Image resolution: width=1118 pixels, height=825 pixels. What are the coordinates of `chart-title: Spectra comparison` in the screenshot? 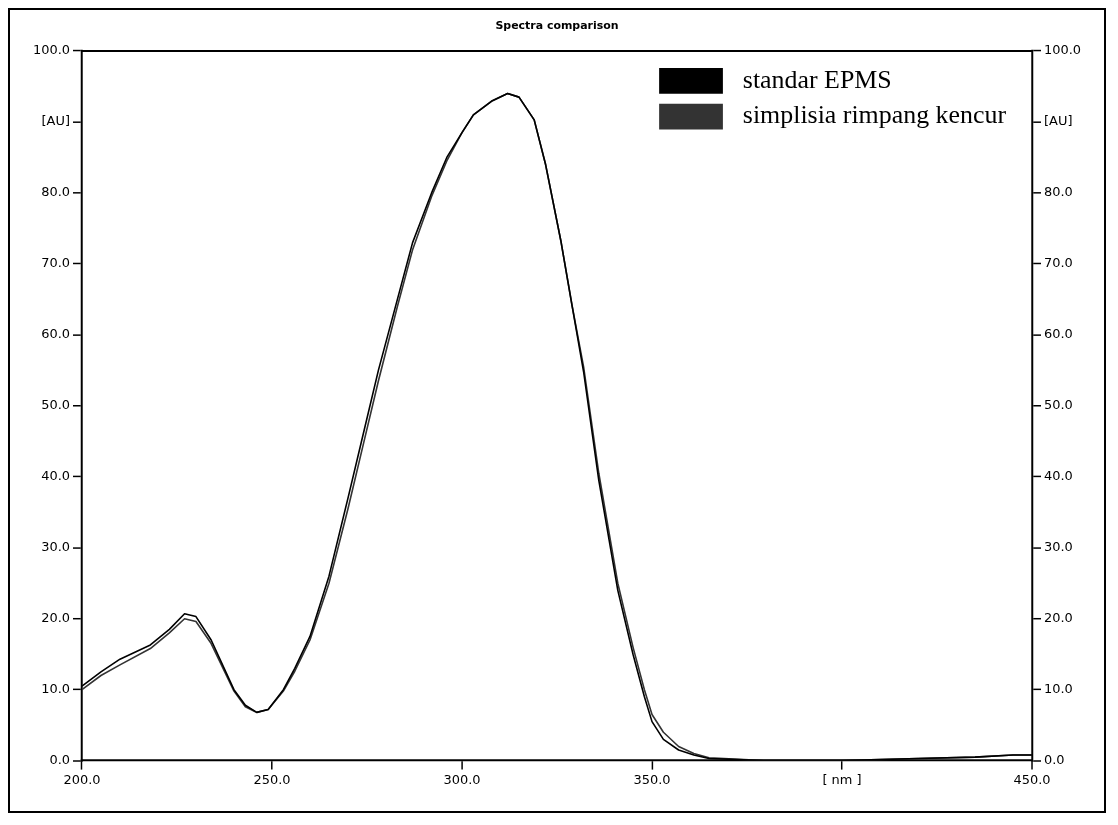 It's located at (557, 26).